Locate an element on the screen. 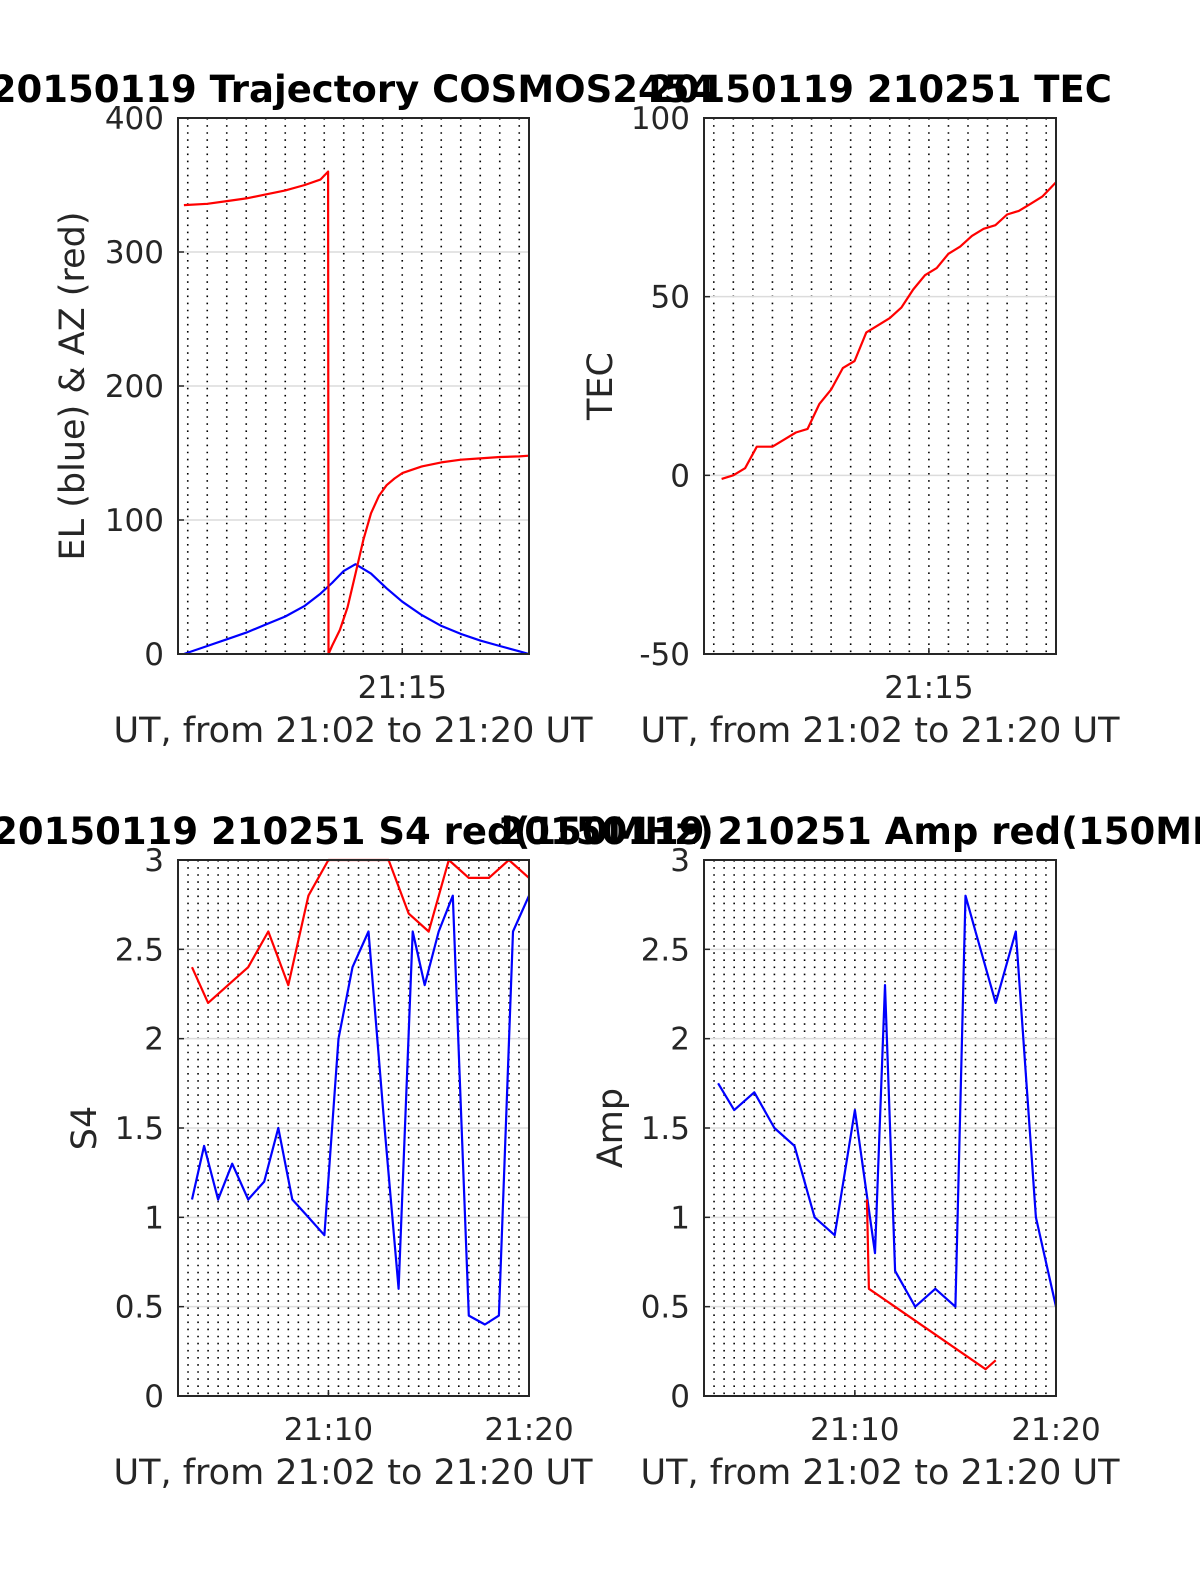  series-amp-blue is located at coordinates (887, 1101).